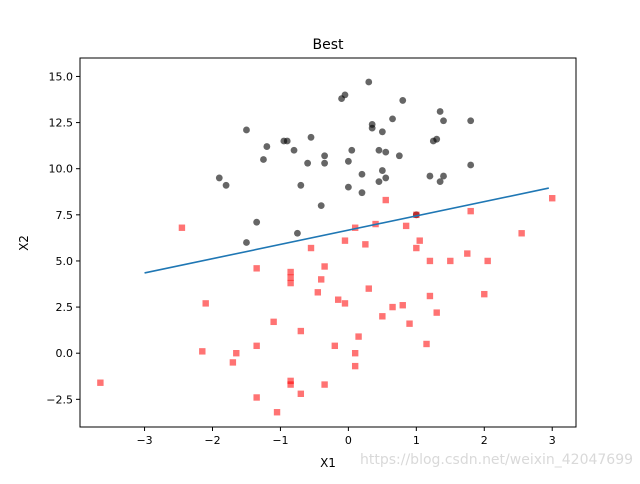 The height and width of the screenshot is (484, 640). Describe the element at coordinates (346, 230) in the screenshot. I see `decision-boundary-line` at that location.